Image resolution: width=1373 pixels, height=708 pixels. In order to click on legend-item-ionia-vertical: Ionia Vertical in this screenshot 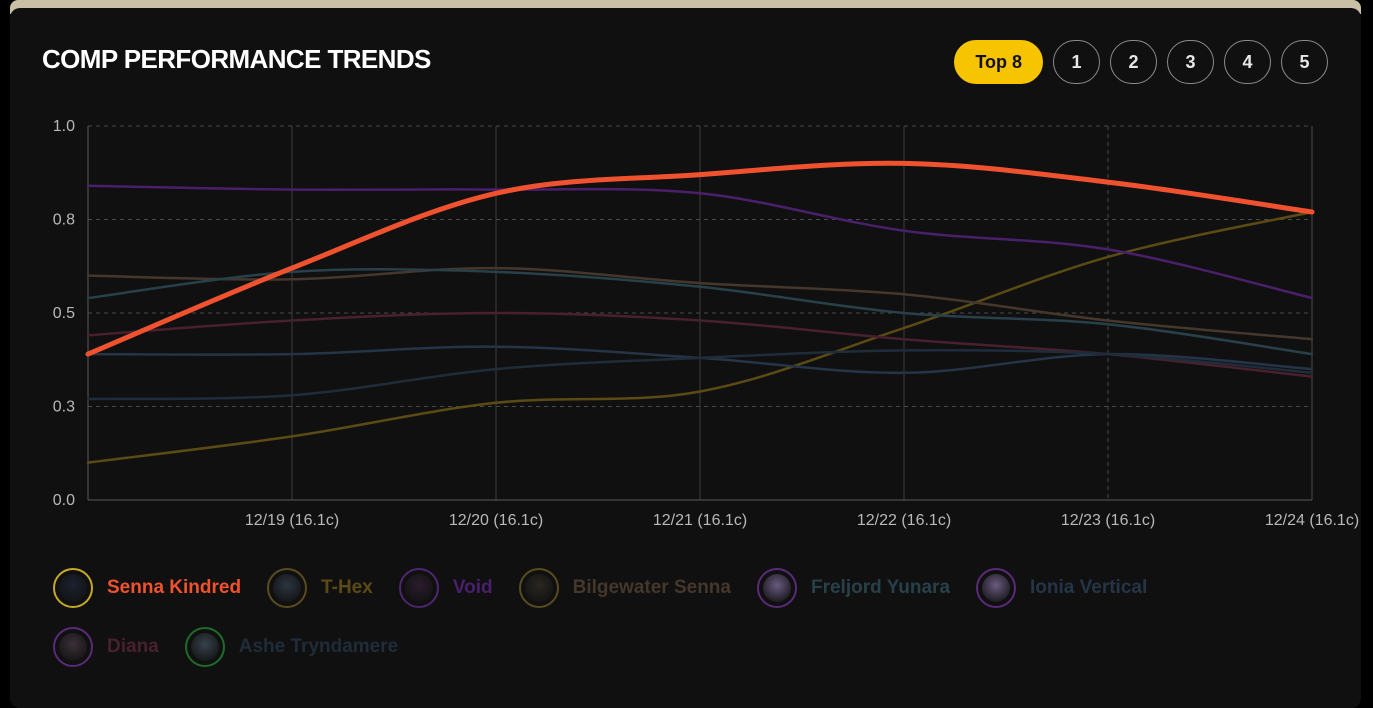, I will do `click(1061, 588)`.